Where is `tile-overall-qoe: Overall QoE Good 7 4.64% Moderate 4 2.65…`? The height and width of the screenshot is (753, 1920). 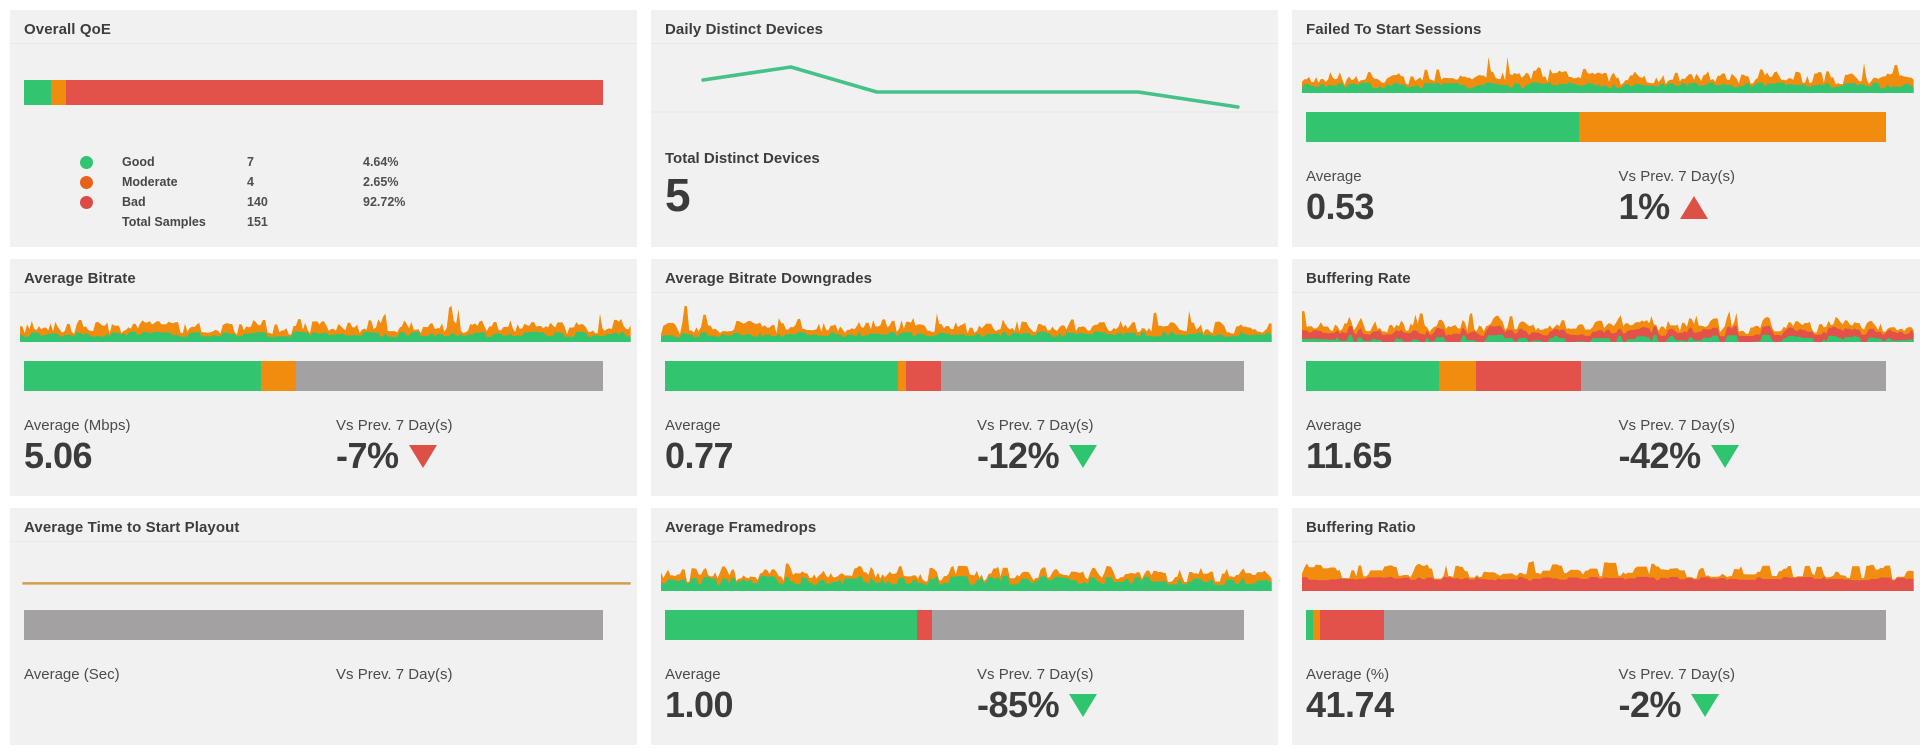
tile-overall-qoe: Overall QoE Good 7 4.64% Moderate 4 2.65… is located at coordinates (323, 128).